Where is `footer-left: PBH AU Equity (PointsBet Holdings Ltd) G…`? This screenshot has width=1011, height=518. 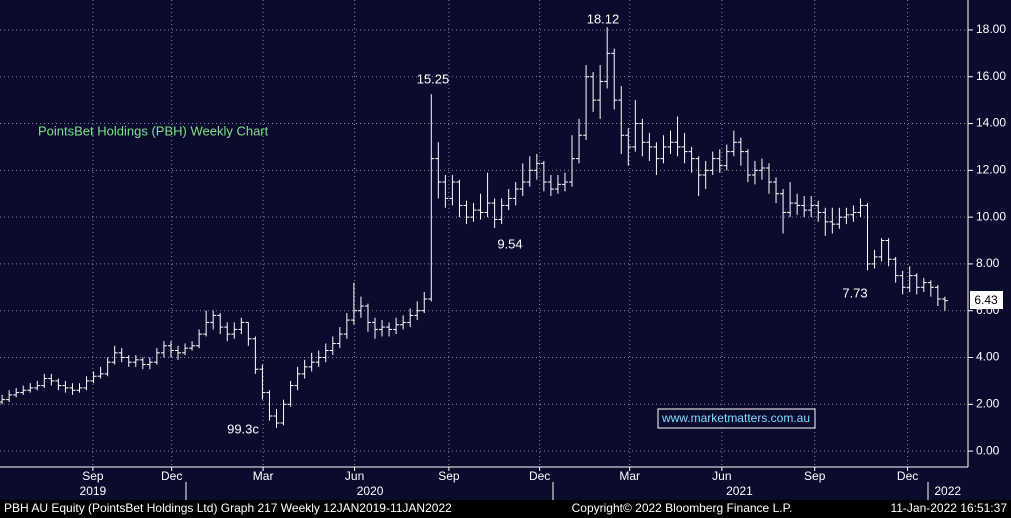
footer-left: PBH AU Equity (PointsBet Holdings Ltd) G… is located at coordinates (228, 508).